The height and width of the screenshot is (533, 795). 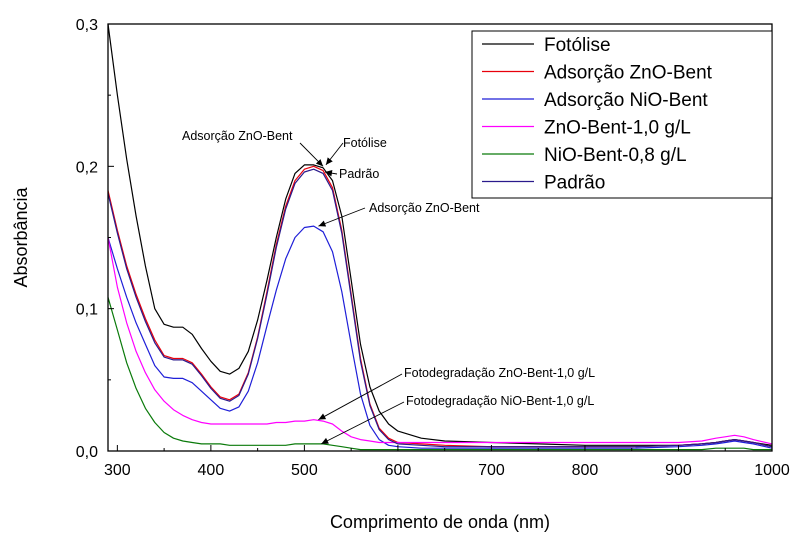 What do you see at coordinates (577, 45) in the screenshot?
I see `legend-label: Fotólise` at bounding box center [577, 45].